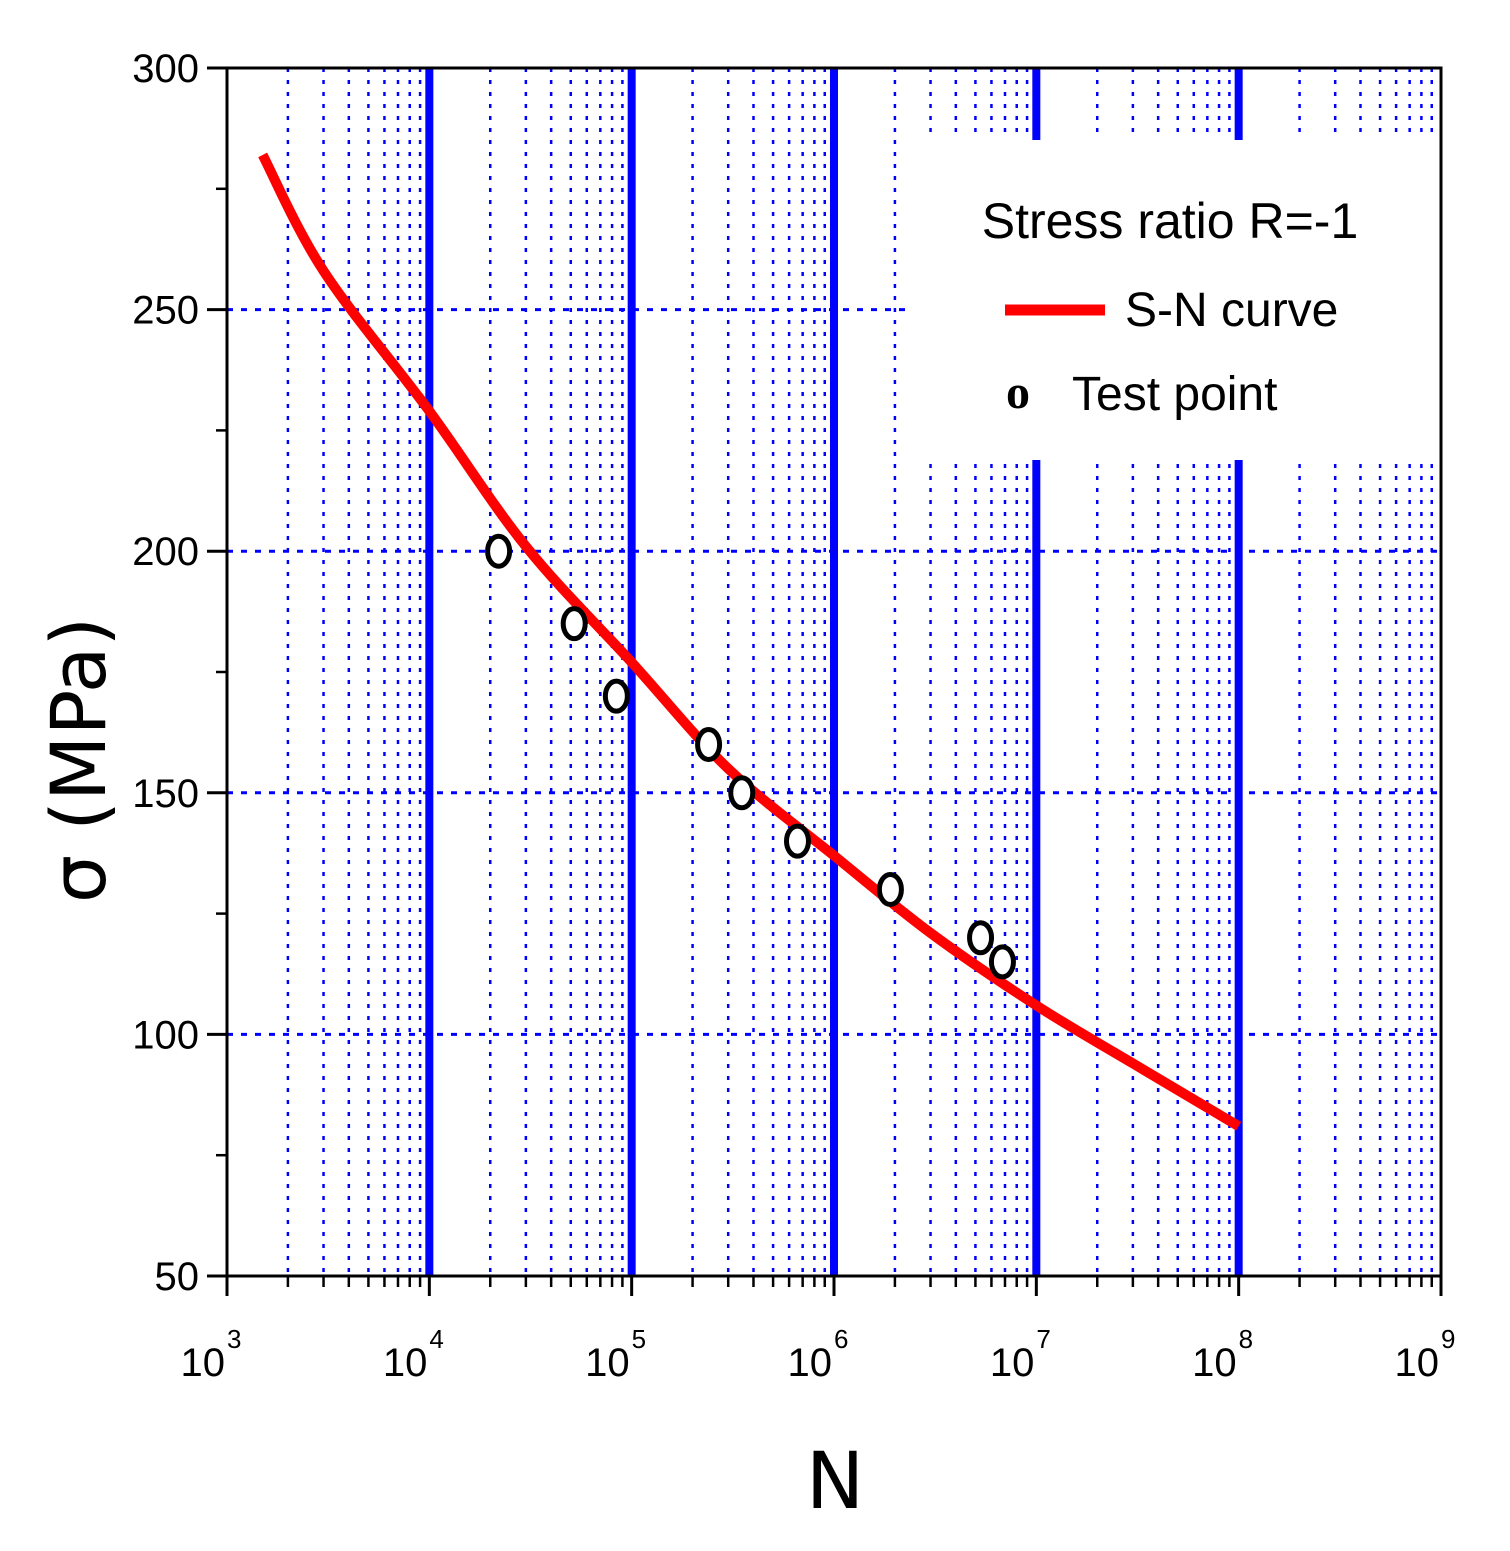  I want to click on legend-title: Stress ratio R=-1, so click(1170, 221).